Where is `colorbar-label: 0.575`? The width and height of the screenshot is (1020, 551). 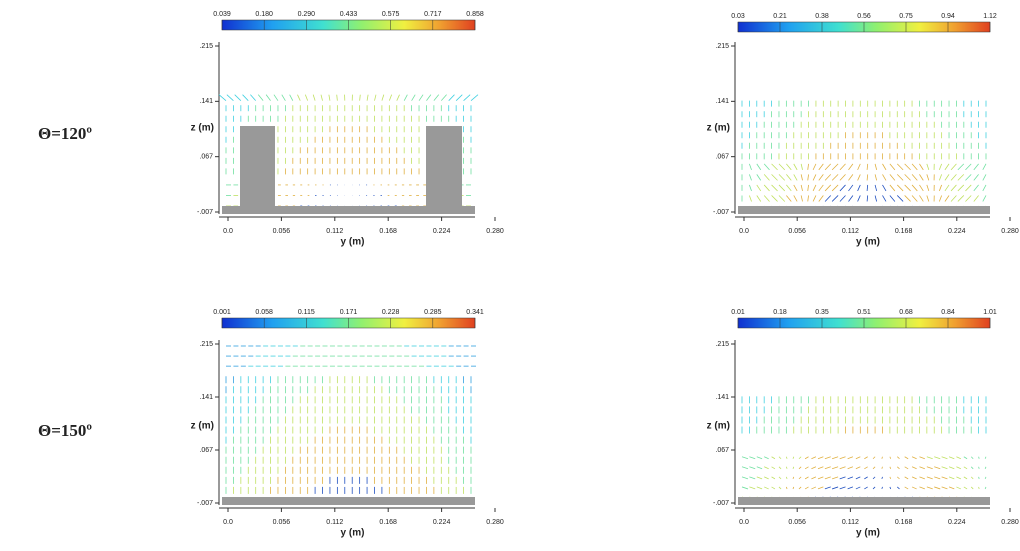
colorbar-label: 0.575 is located at coordinates (391, 14).